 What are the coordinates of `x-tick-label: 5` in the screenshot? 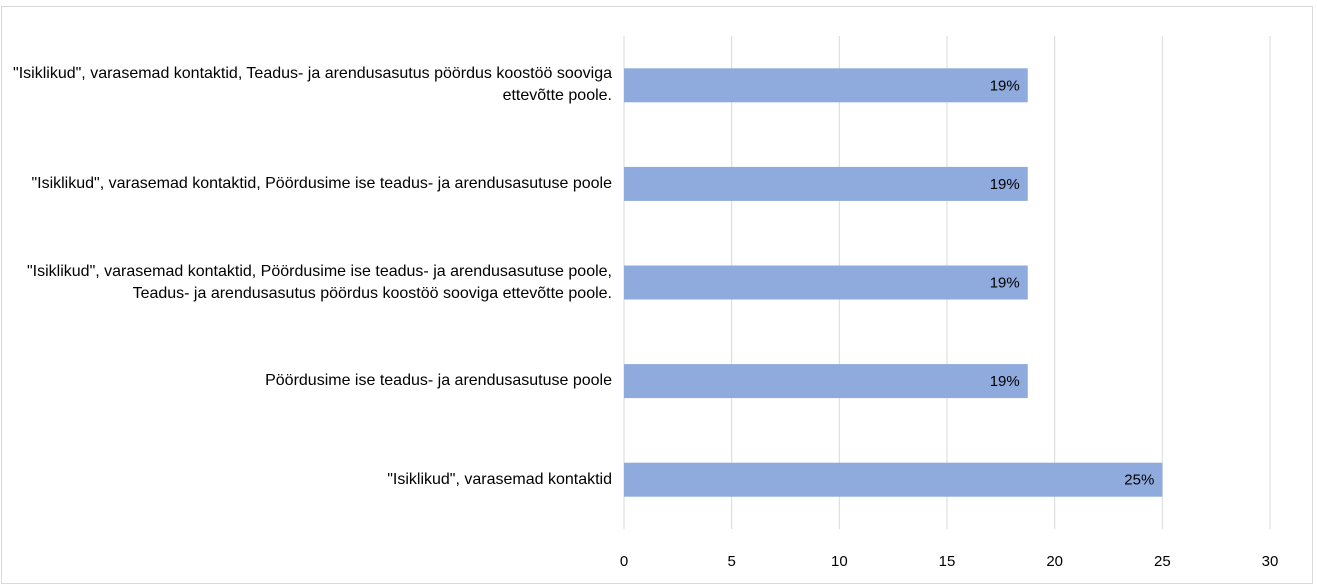 It's located at (731, 561).